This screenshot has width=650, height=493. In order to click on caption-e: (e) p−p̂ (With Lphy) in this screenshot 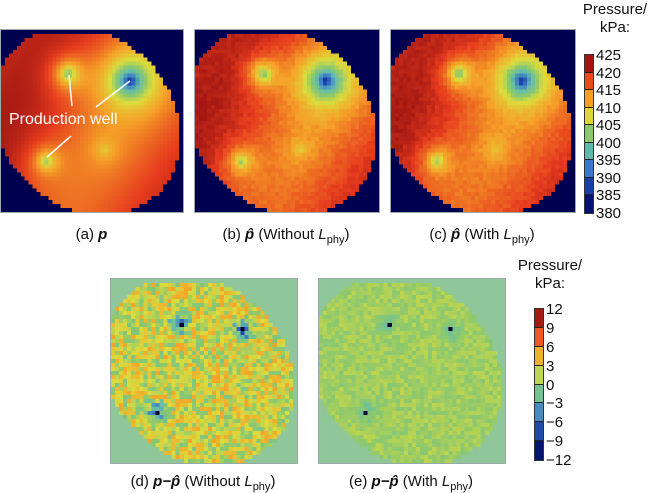, I will do `click(411, 483)`.